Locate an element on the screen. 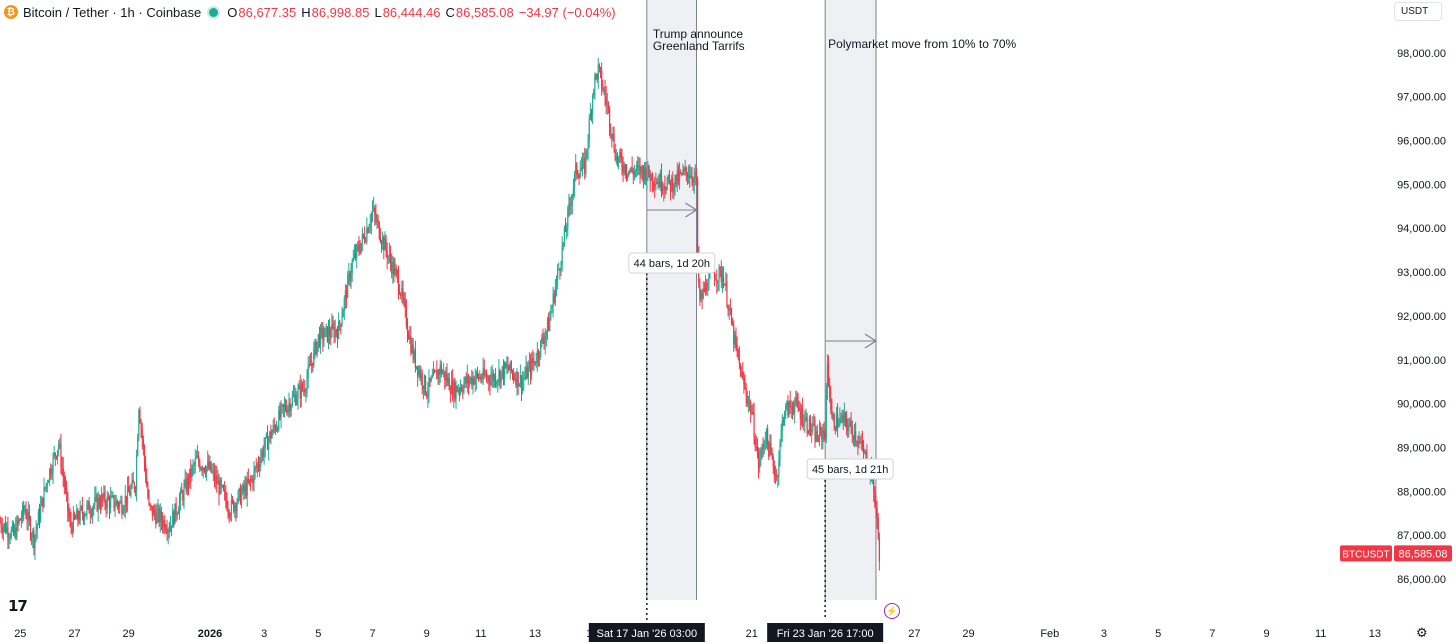 This screenshot has height=644, width=1456. symbol-title: Bitcoin / Tether · 1h · Coinbase is located at coordinates (112, 12).